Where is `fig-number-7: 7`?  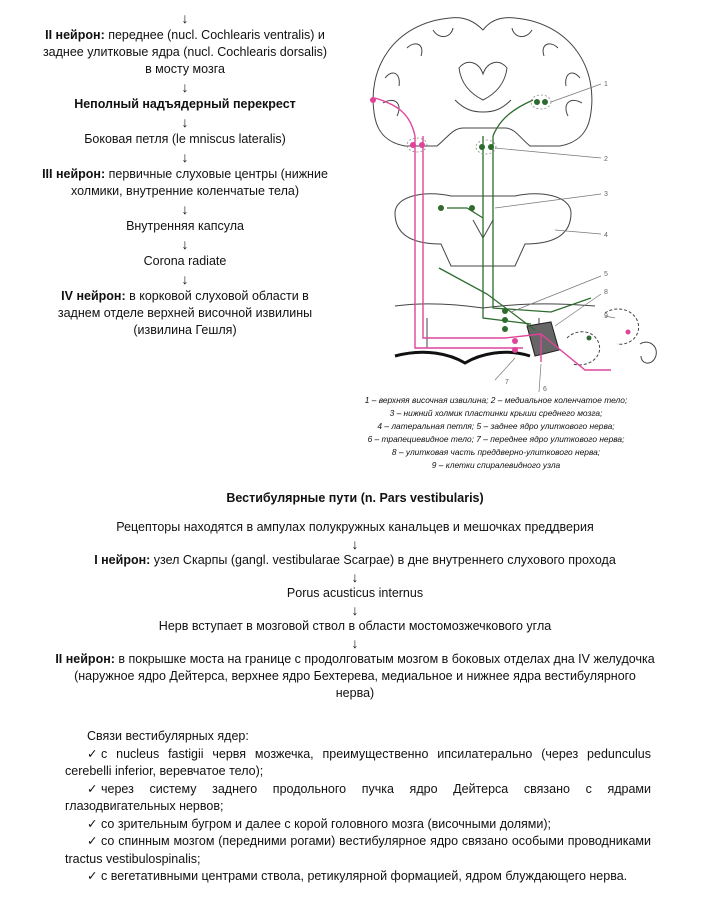 fig-number-7: 7 is located at coordinates (507, 382).